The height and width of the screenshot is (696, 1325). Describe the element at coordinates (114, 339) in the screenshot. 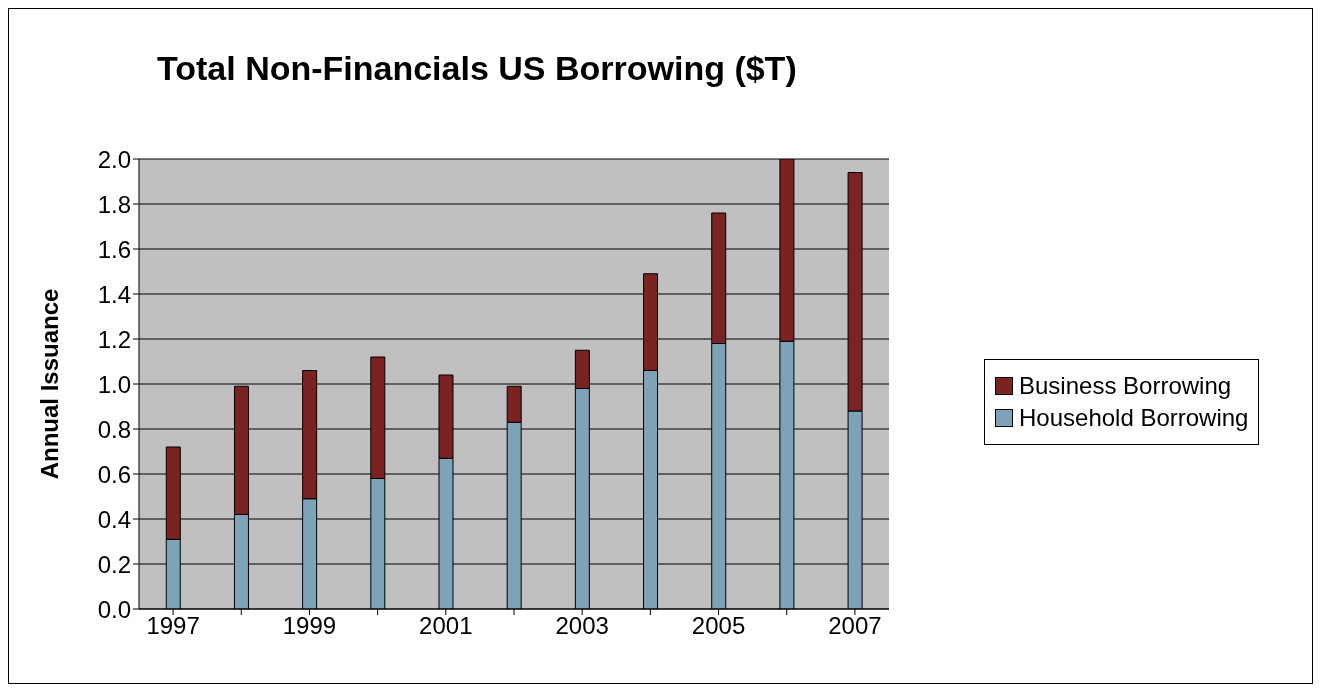

I see `y-tick-label: 1.2` at that location.